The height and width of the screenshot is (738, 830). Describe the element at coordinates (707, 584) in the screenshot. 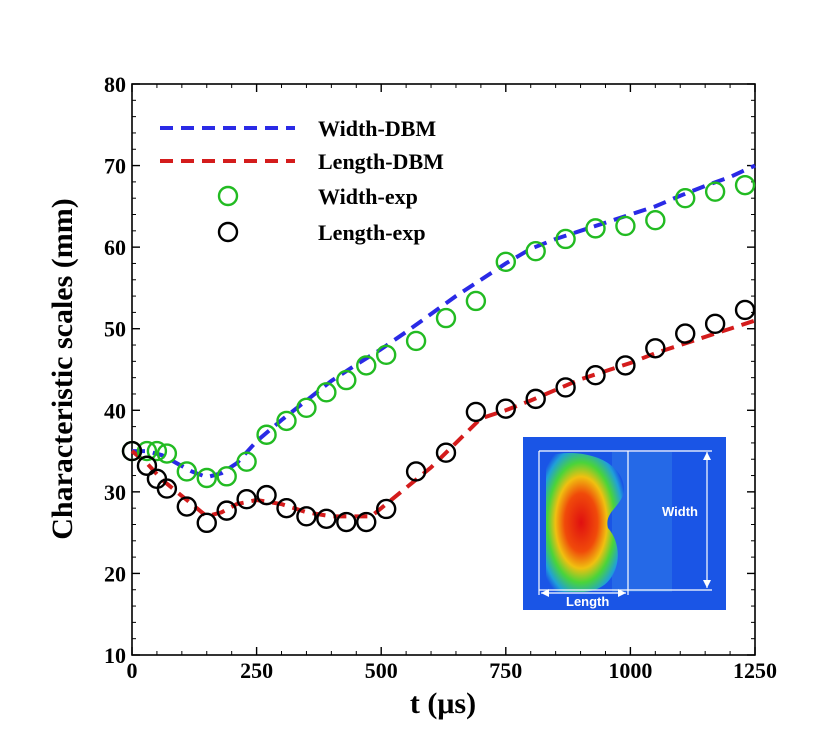

I see `inset-width-arrowhead-bottom` at that location.